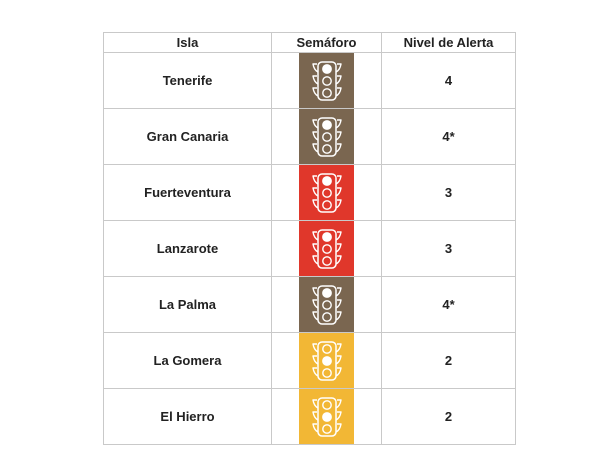 This screenshot has width=600, height=471. Describe the element at coordinates (448, 80) in the screenshot. I see `alert-level: 4` at that location.